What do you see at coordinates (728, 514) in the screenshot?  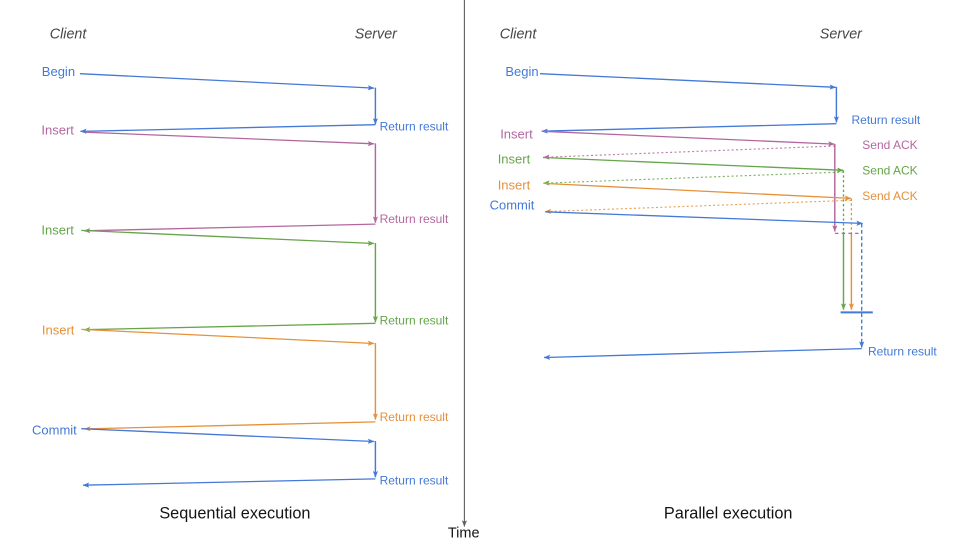 I see `svg-text: Parallel execution` at bounding box center [728, 514].